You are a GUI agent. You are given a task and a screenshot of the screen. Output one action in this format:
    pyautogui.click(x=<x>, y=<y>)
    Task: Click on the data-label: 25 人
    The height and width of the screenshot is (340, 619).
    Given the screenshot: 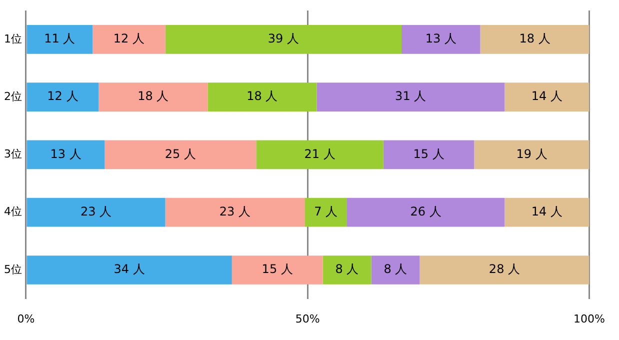 What is the action you would take?
    pyautogui.click(x=180, y=153)
    